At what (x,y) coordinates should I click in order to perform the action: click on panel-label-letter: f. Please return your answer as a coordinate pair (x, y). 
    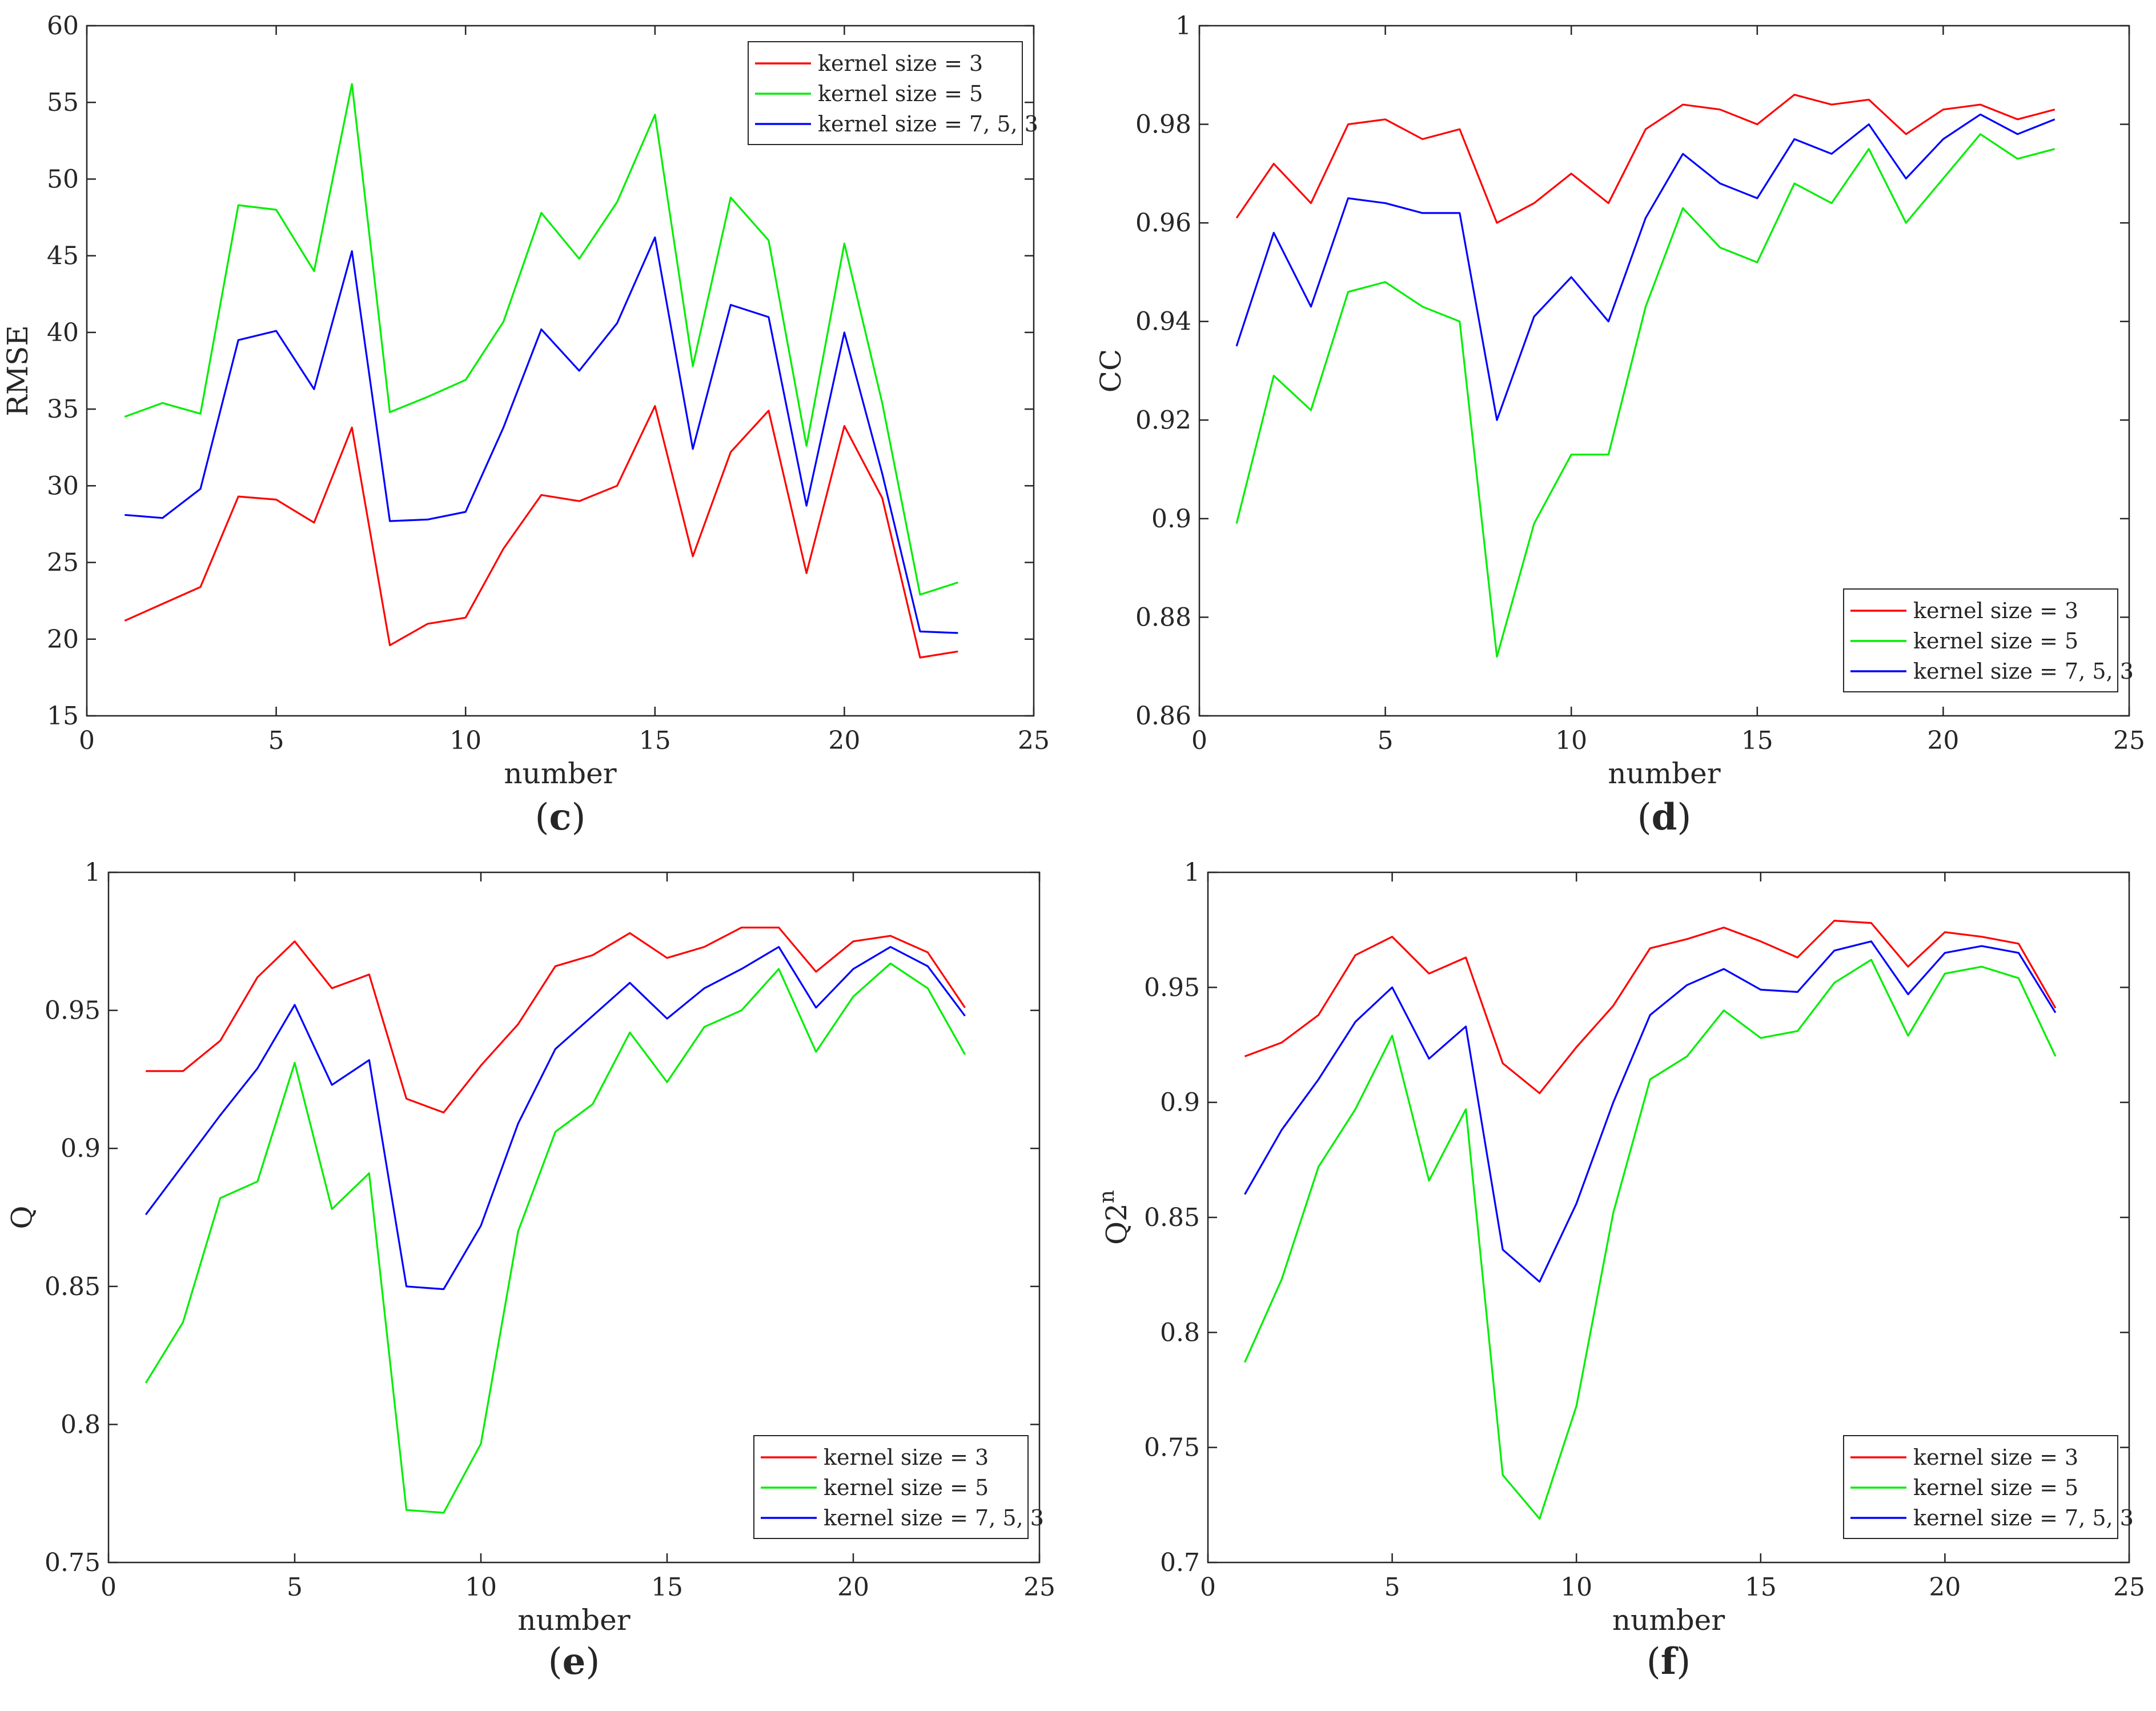
    Looking at the image, I should click on (1670, 1661).